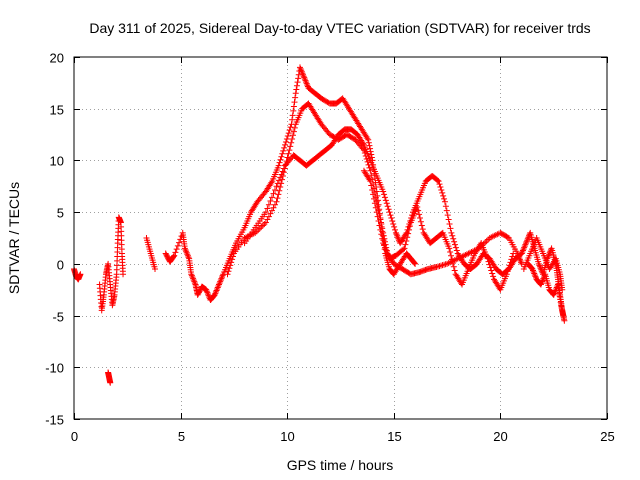  What do you see at coordinates (60, 265) in the screenshot?
I see `y-tick-label: 0` at bounding box center [60, 265].